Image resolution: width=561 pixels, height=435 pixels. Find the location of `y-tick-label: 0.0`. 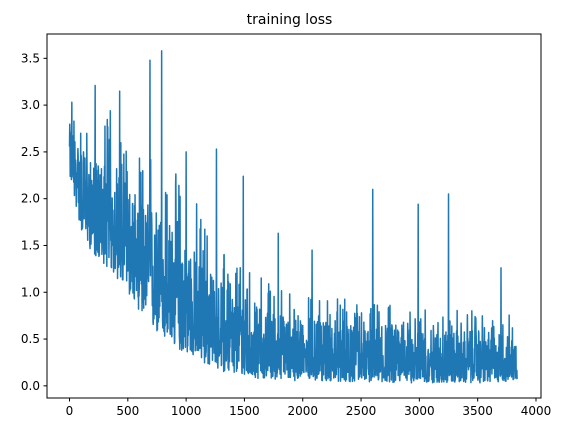

y-tick-label: 0.0 is located at coordinates (30, 386).